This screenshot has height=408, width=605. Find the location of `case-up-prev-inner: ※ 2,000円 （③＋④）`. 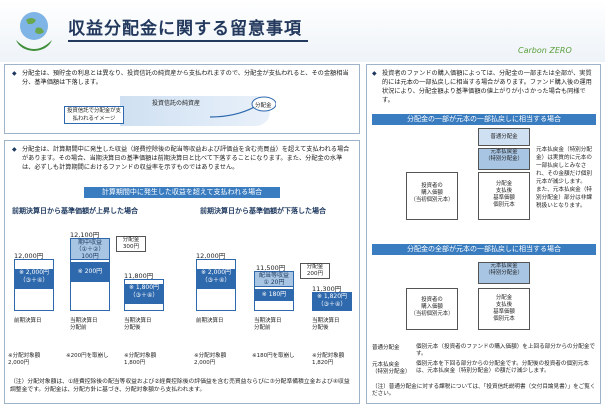

case-up-prev-inner: ※ 2,000円 （③＋④） is located at coordinates (34, 279).